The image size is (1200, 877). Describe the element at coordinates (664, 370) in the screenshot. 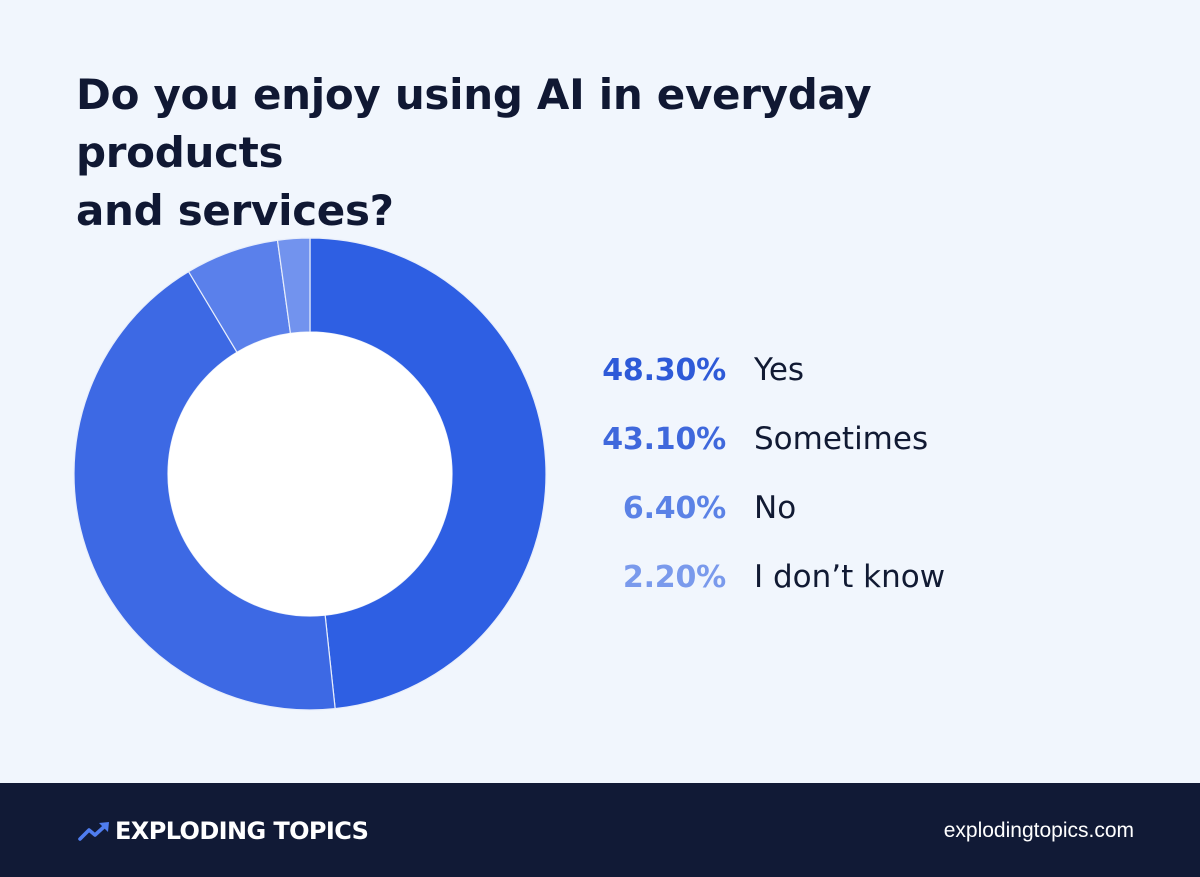

I see `legend-value-yes: 48.30%` at that location.